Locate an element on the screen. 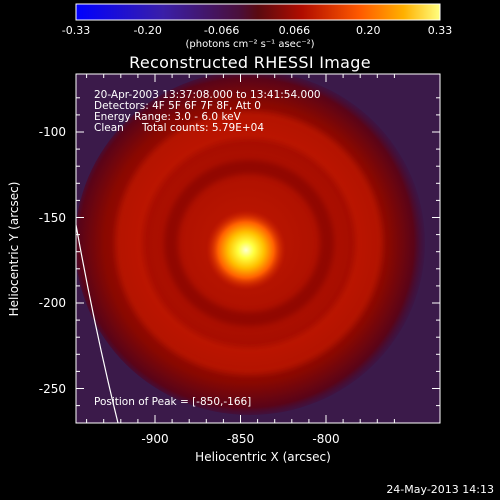  y-tick-label: -200 is located at coordinates (52, 303).